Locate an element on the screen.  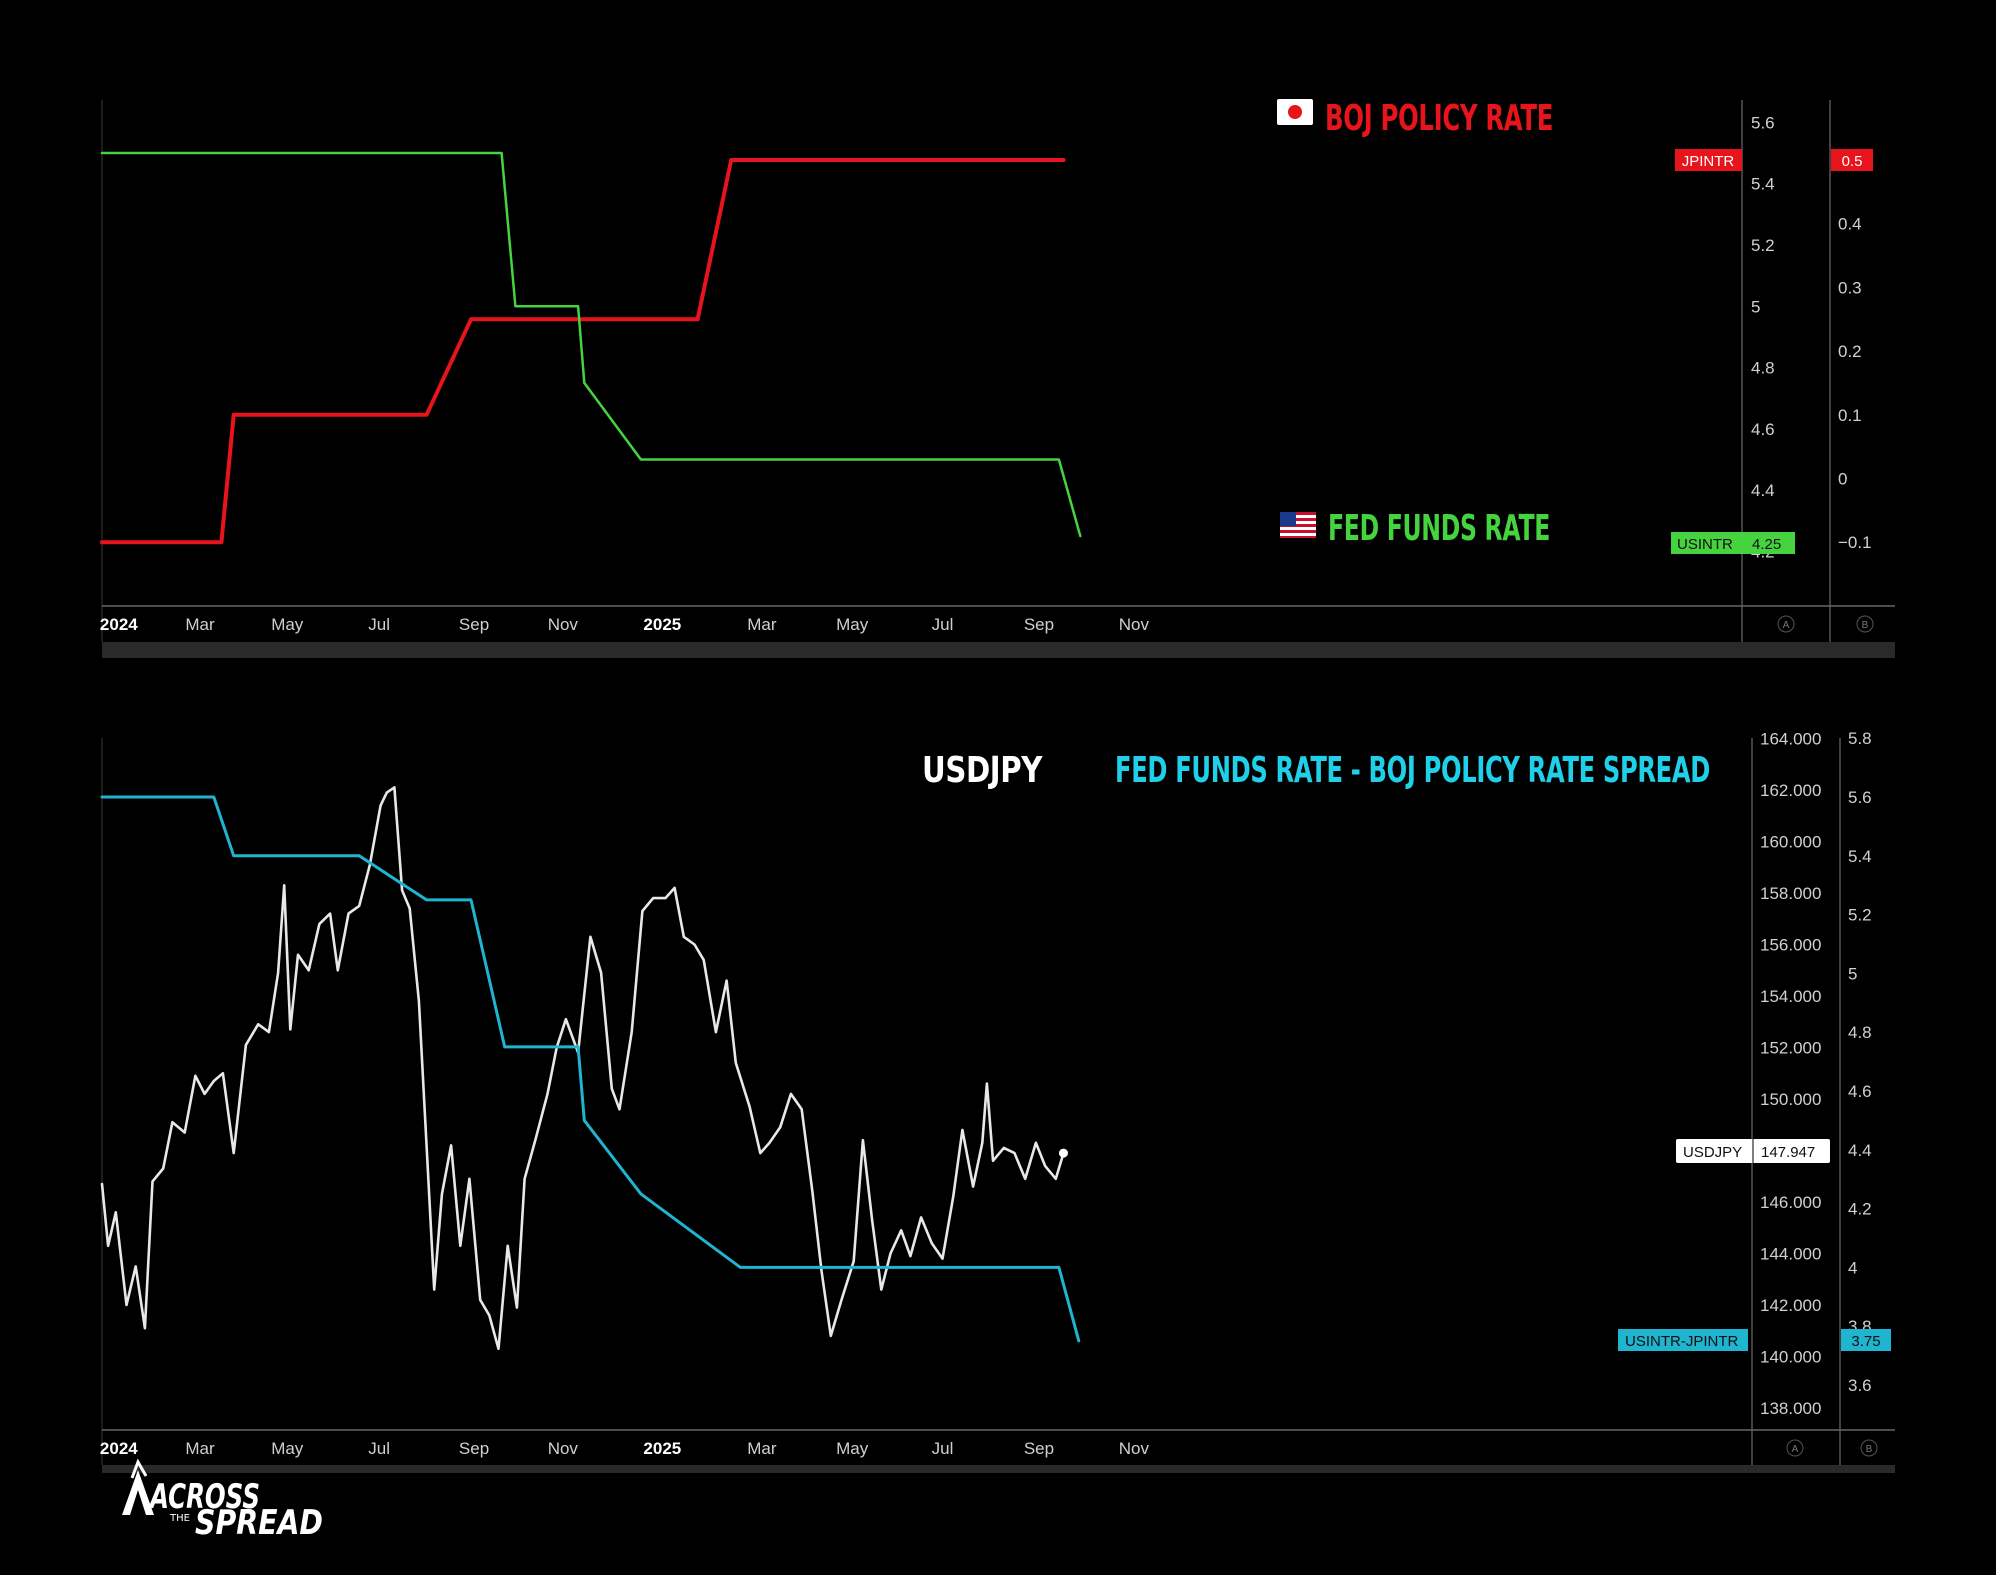
svg-text: 3.75 is located at coordinates (1865, 1341).